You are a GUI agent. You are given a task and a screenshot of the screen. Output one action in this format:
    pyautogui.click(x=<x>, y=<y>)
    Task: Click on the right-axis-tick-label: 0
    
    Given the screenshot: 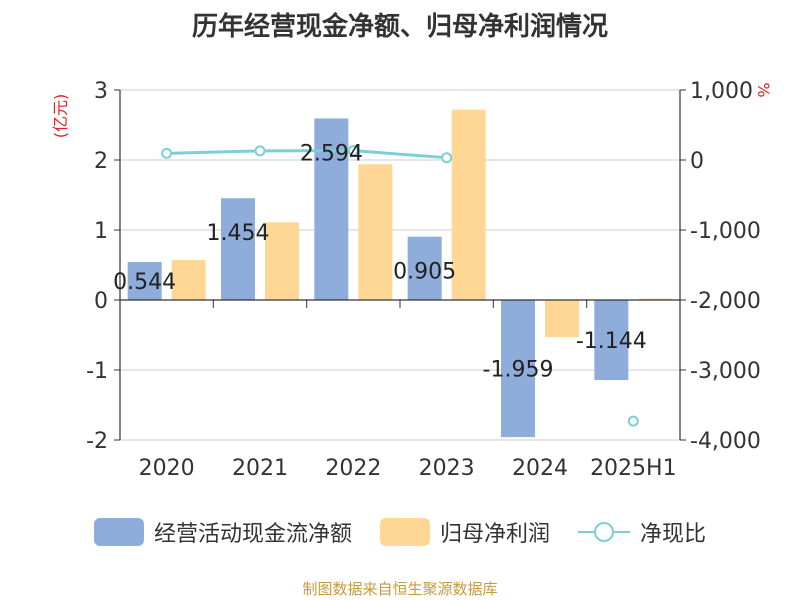 What is the action you would take?
    pyautogui.click(x=697, y=161)
    